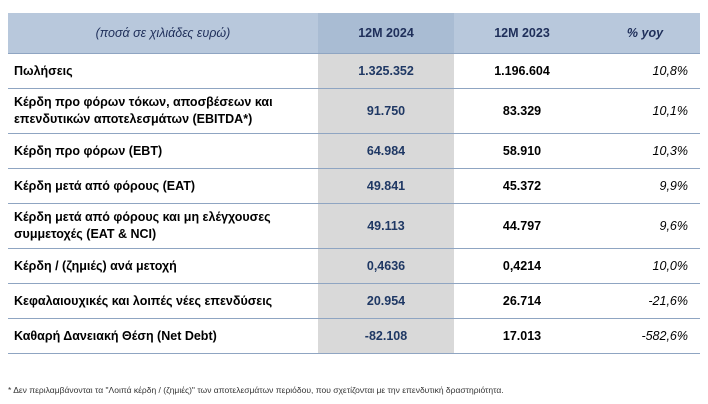 This screenshot has height=404, width=708. I want to click on previous-value: 1.196.604, so click(522, 71).